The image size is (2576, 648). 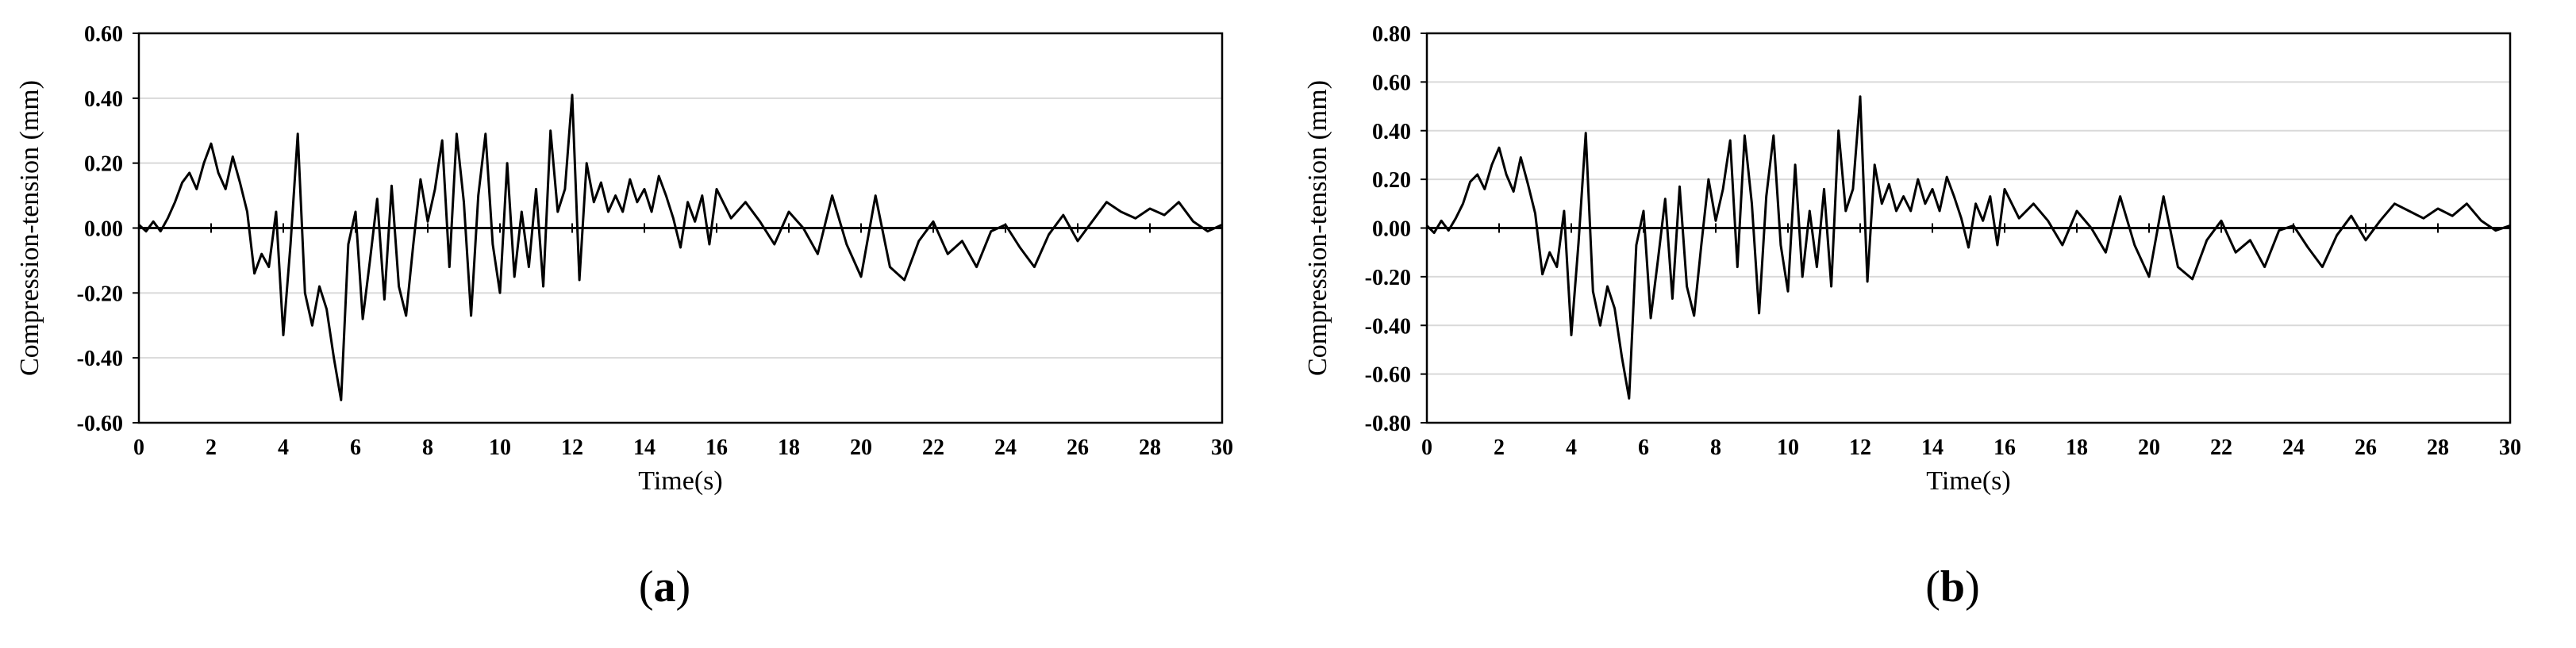 I want to click on panel-label-letter: a, so click(x=665, y=587).